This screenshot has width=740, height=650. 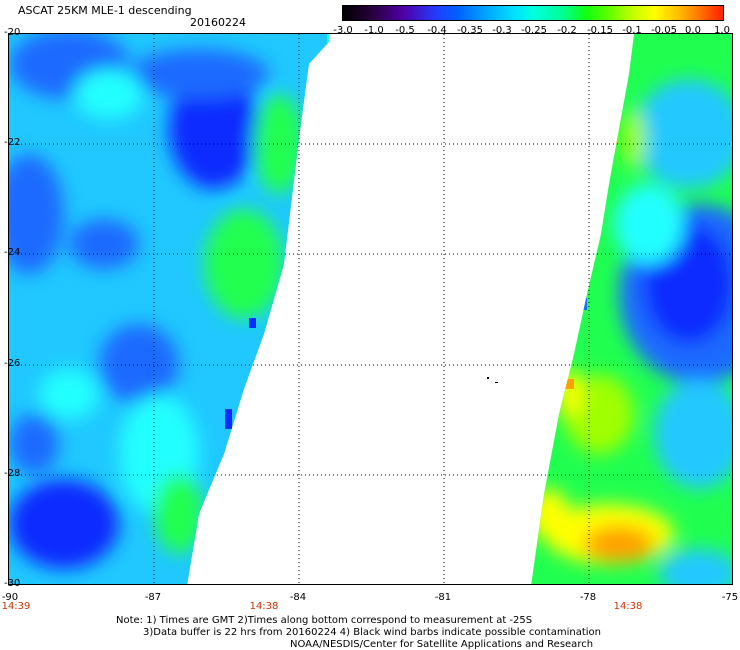 What do you see at coordinates (567, 30) in the screenshot?
I see `colorbar-label: -0.2` at bounding box center [567, 30].